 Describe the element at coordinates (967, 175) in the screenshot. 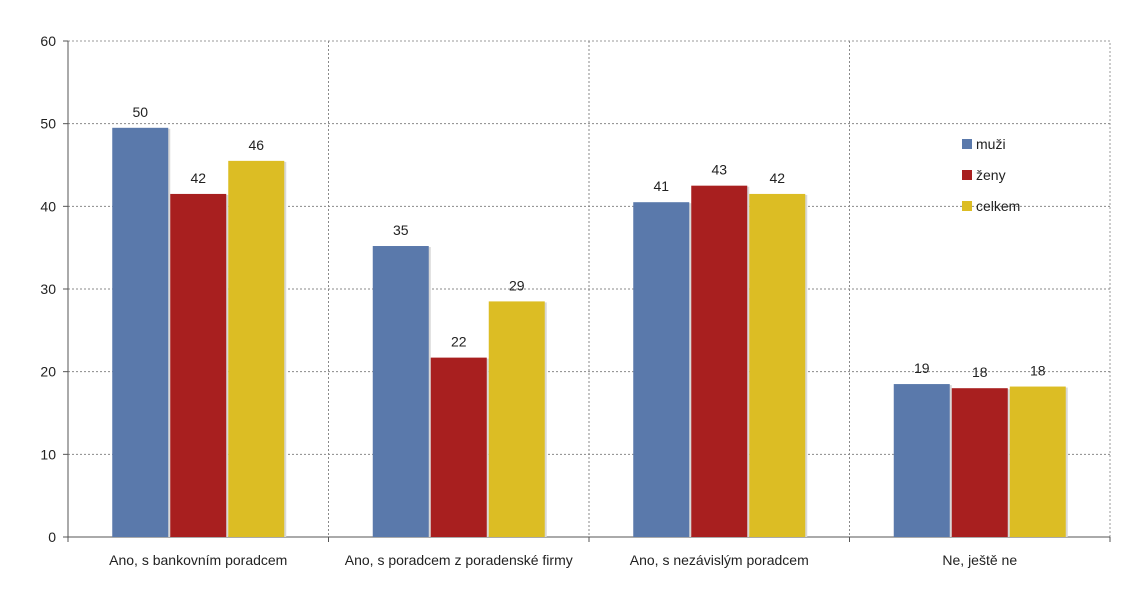

I see `legend-swatch-ženy` at that location.